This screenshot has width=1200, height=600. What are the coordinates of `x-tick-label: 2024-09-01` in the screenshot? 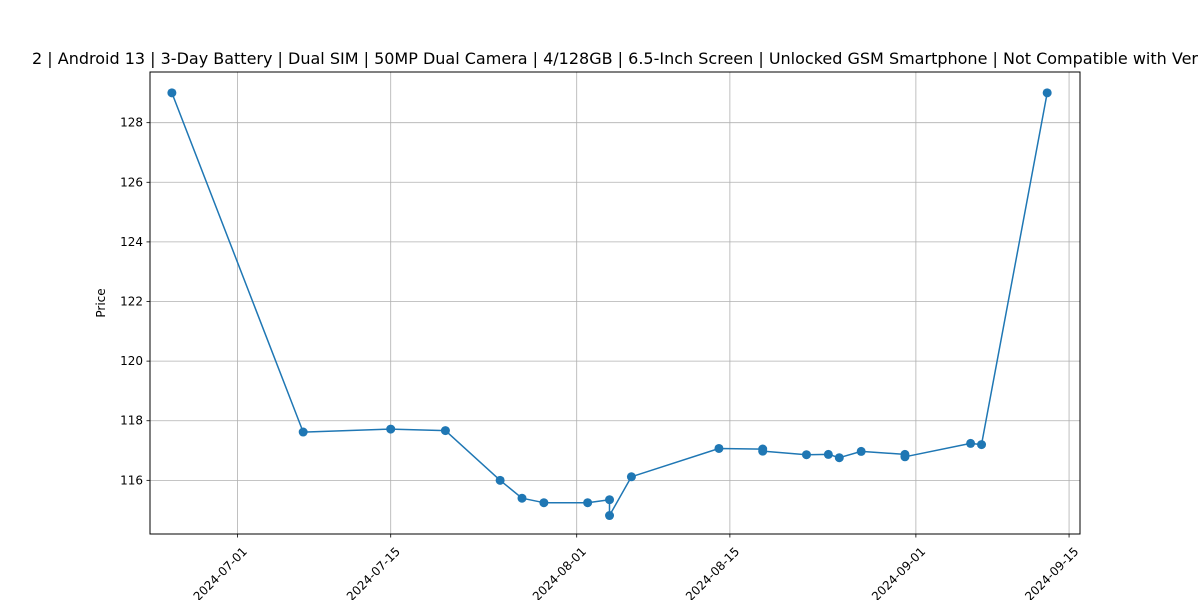 It's located at (898, 572).